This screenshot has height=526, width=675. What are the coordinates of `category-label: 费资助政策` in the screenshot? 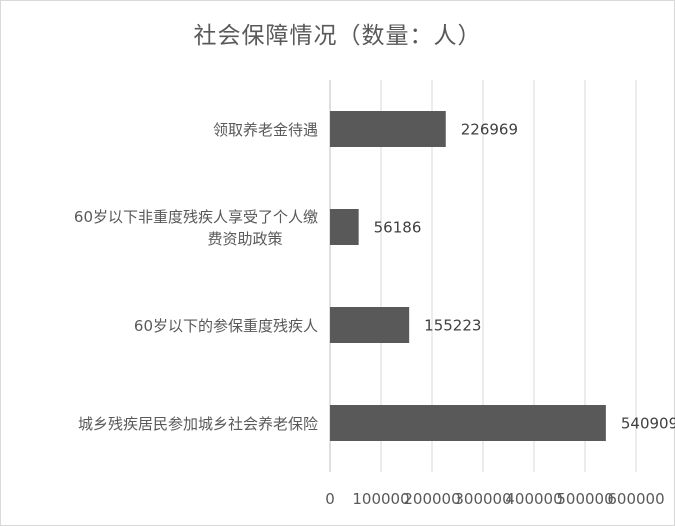 It's located at (244, 239).